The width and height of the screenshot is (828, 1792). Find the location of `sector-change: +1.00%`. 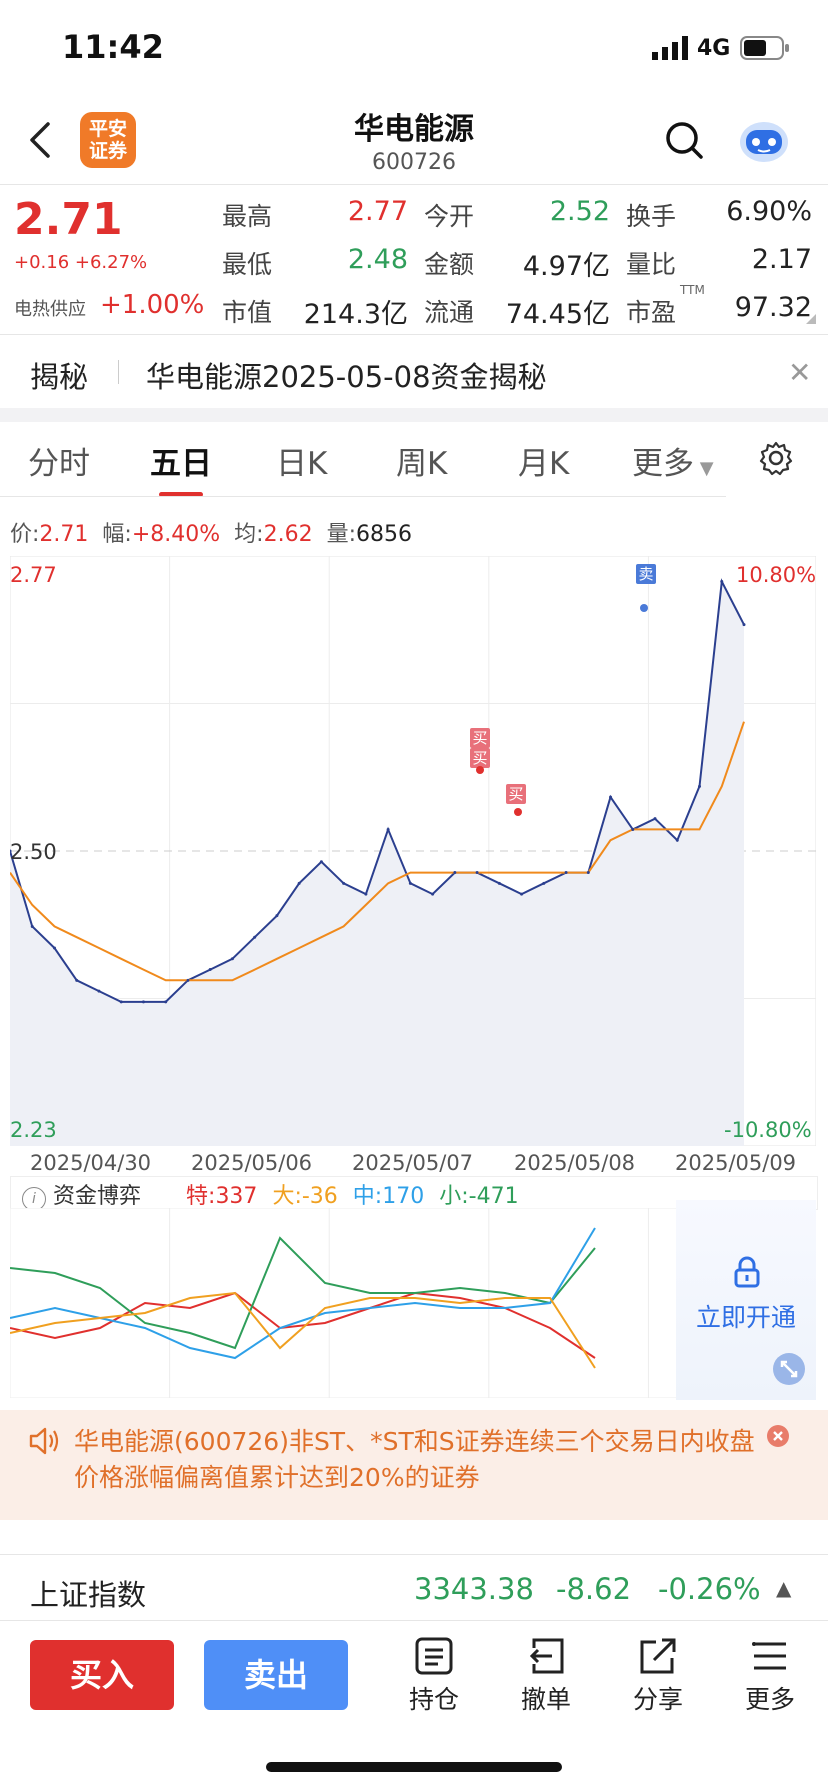

sector-change: +1.00% is located at coordinates (152, 305).